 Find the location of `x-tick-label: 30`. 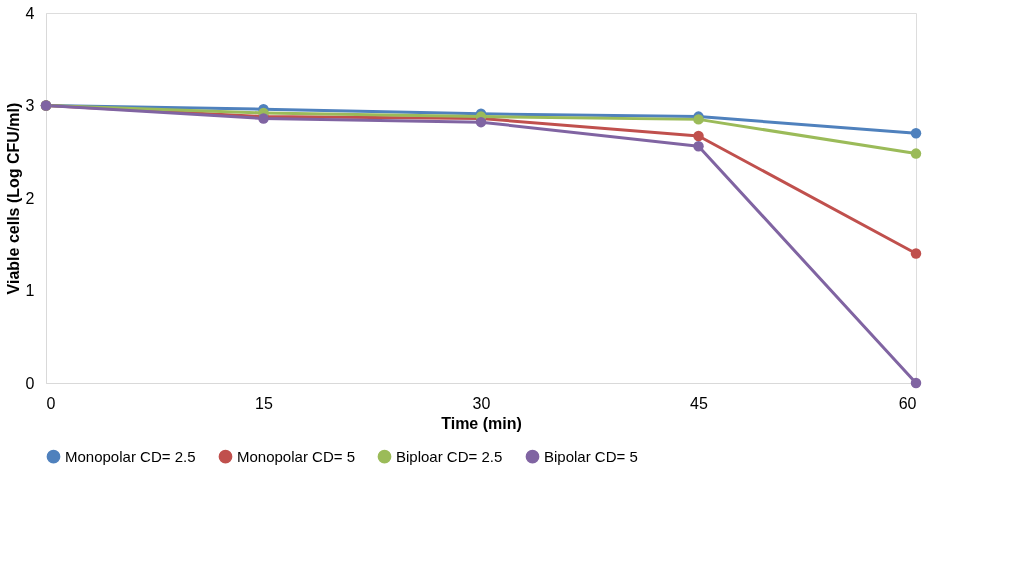

x-tick-label: 30 is located at coordinates (481, 403).